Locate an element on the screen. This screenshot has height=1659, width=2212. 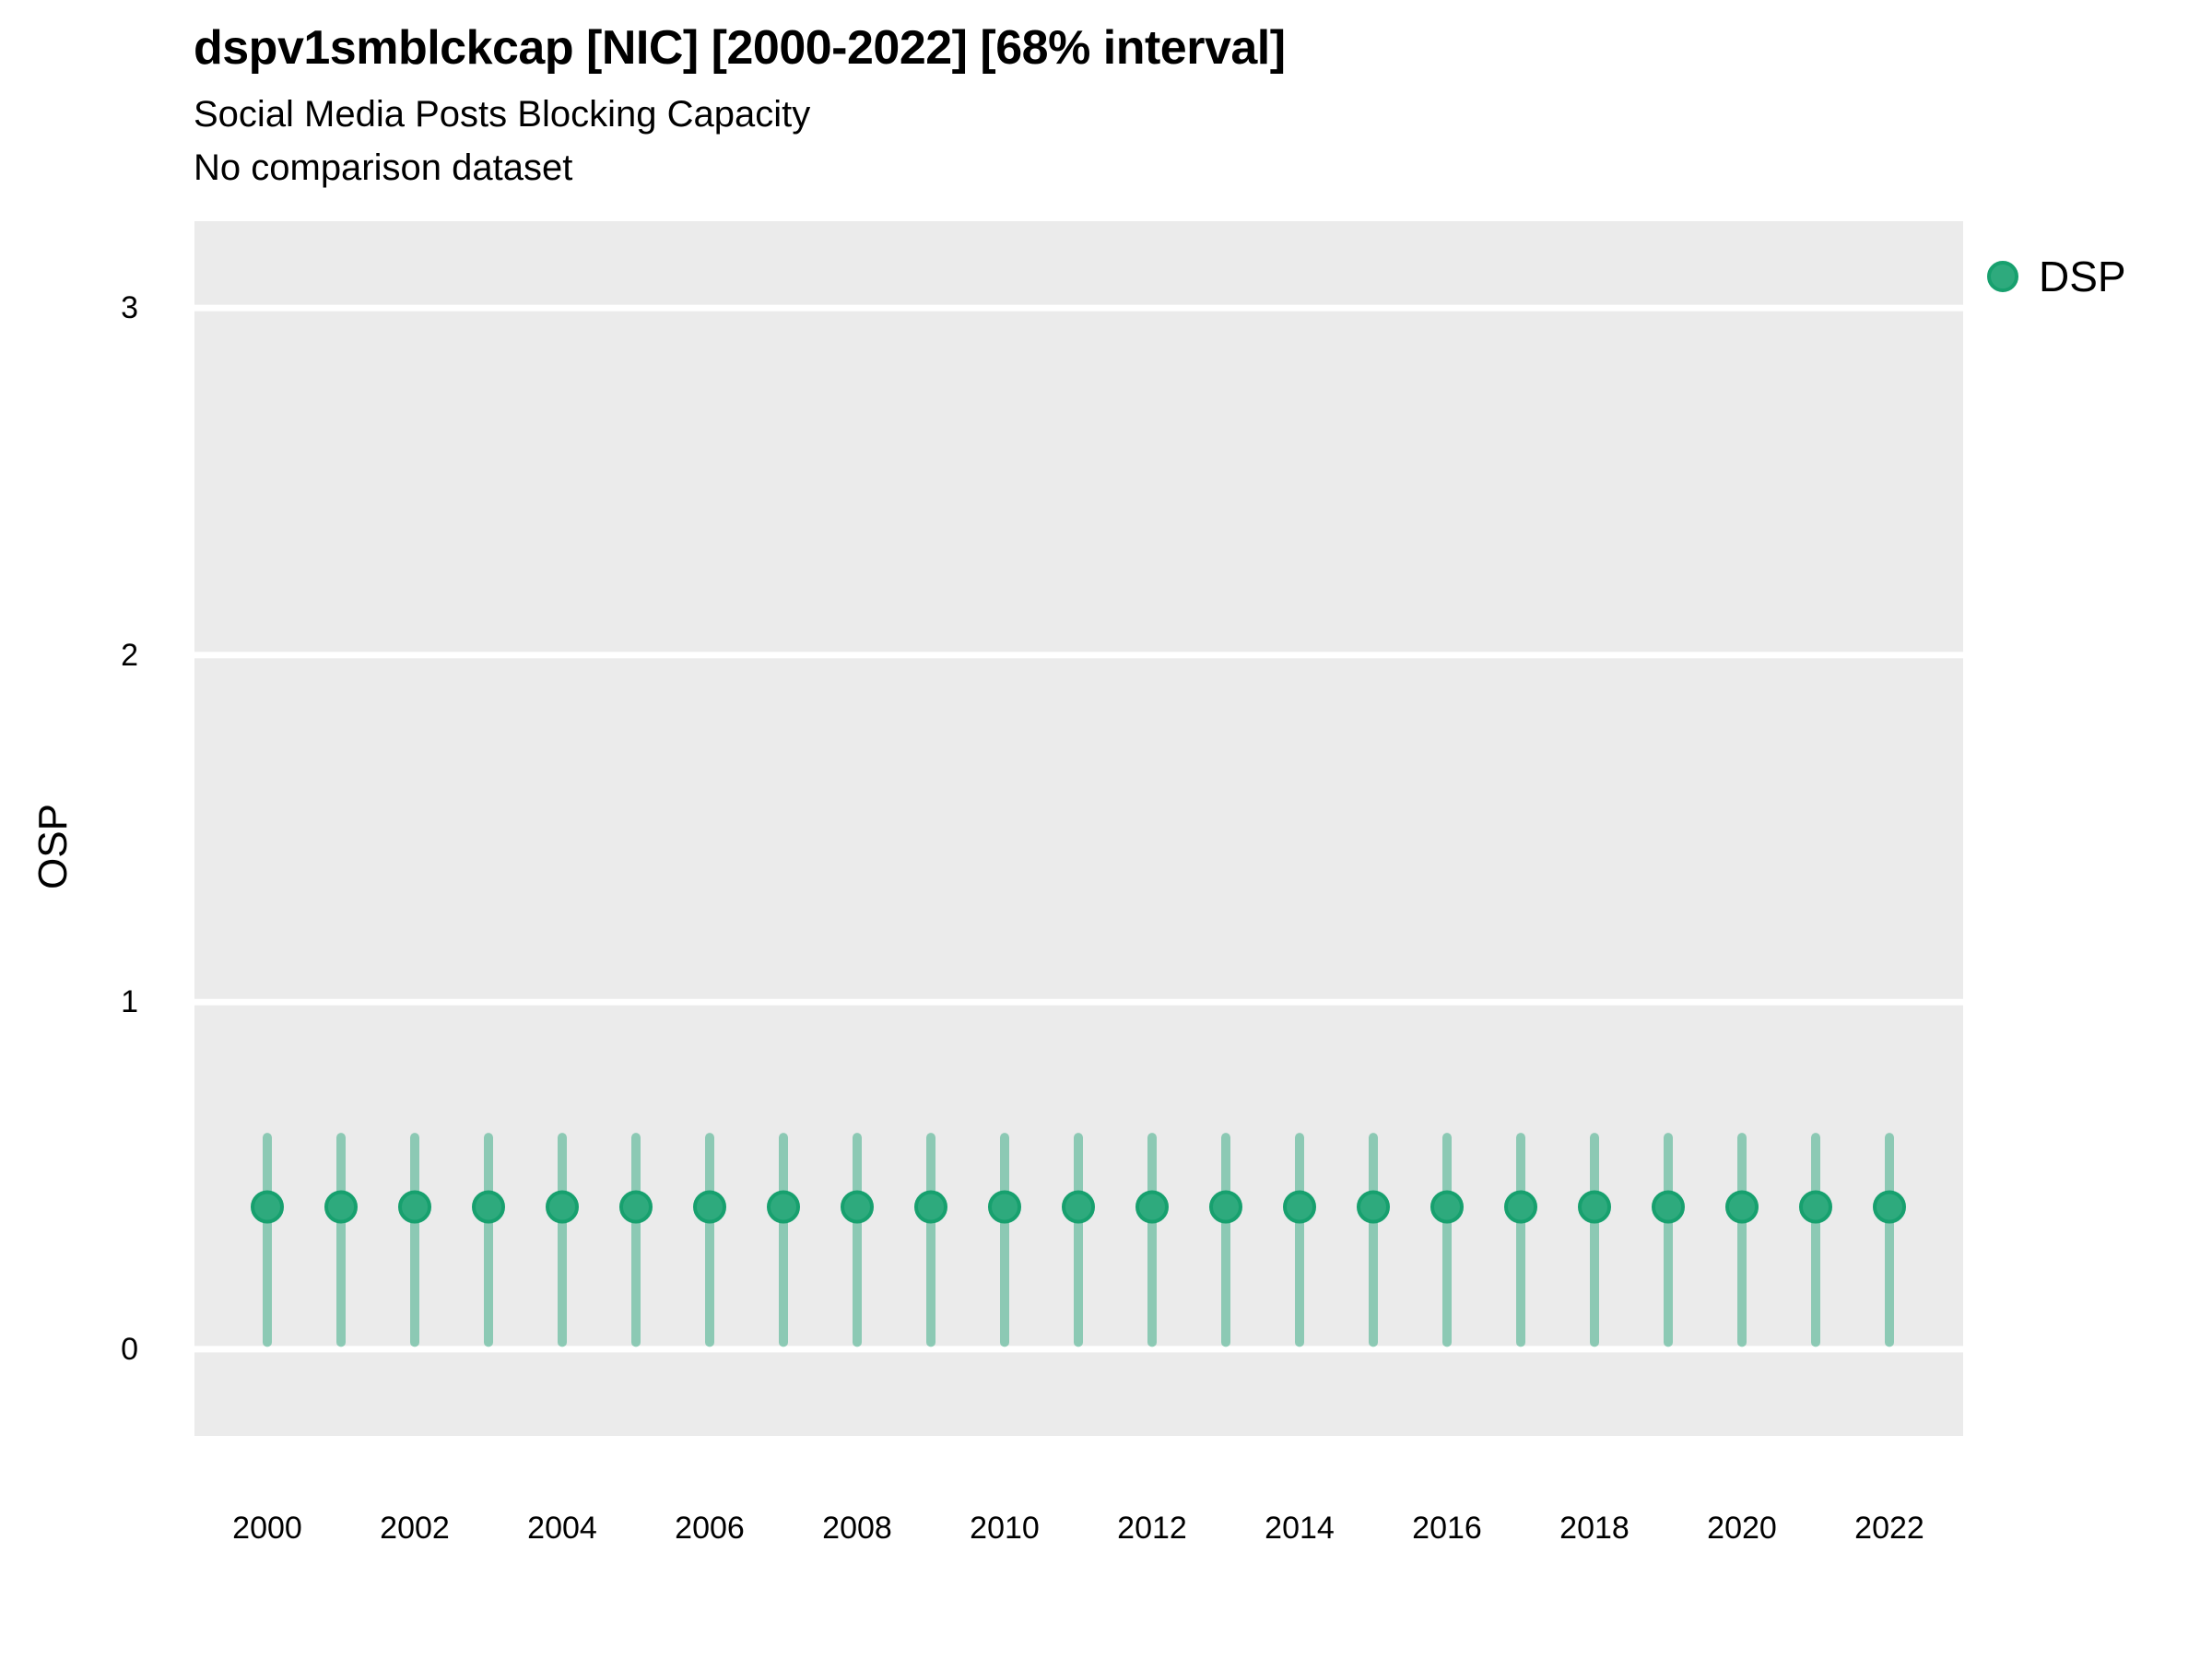
y-tick-label-2: 2 is located at coordinates (129, 655).